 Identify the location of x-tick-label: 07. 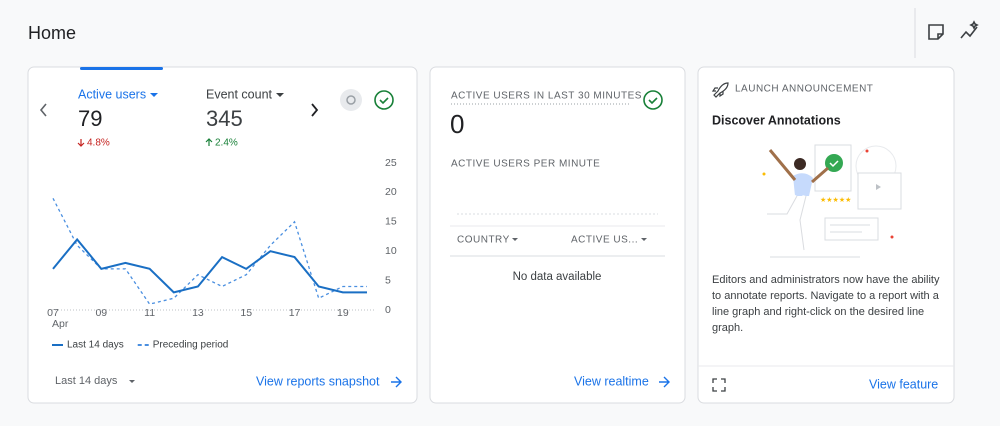
(53, 313).